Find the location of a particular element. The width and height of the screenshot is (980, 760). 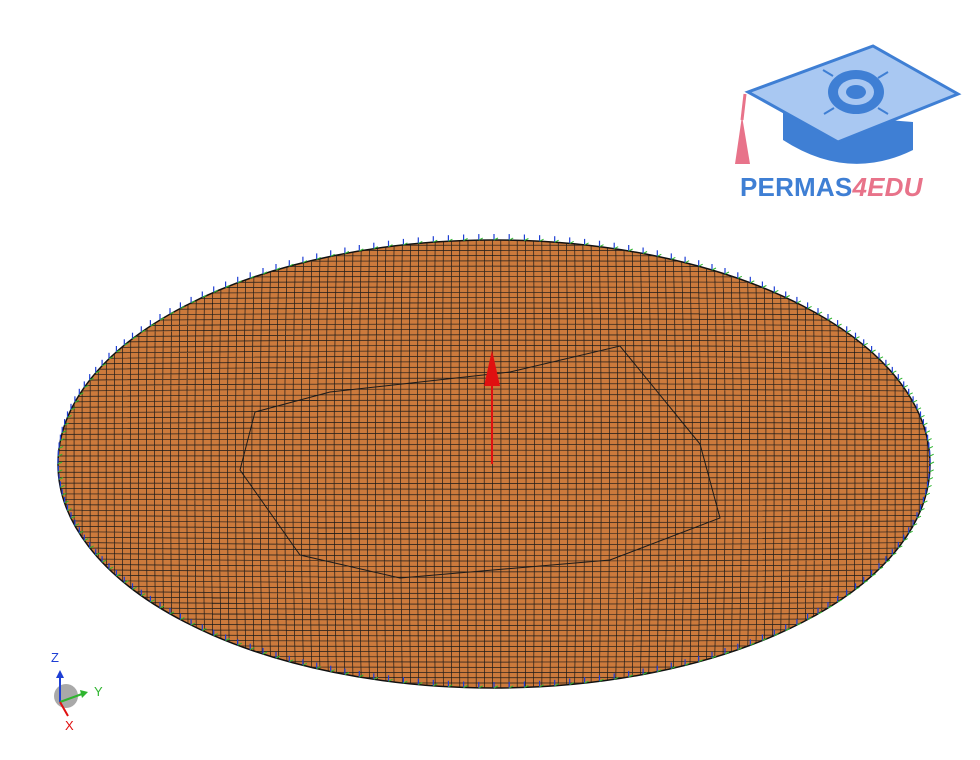

permas4edu-logo-icon is located at coordinates (848, 104).